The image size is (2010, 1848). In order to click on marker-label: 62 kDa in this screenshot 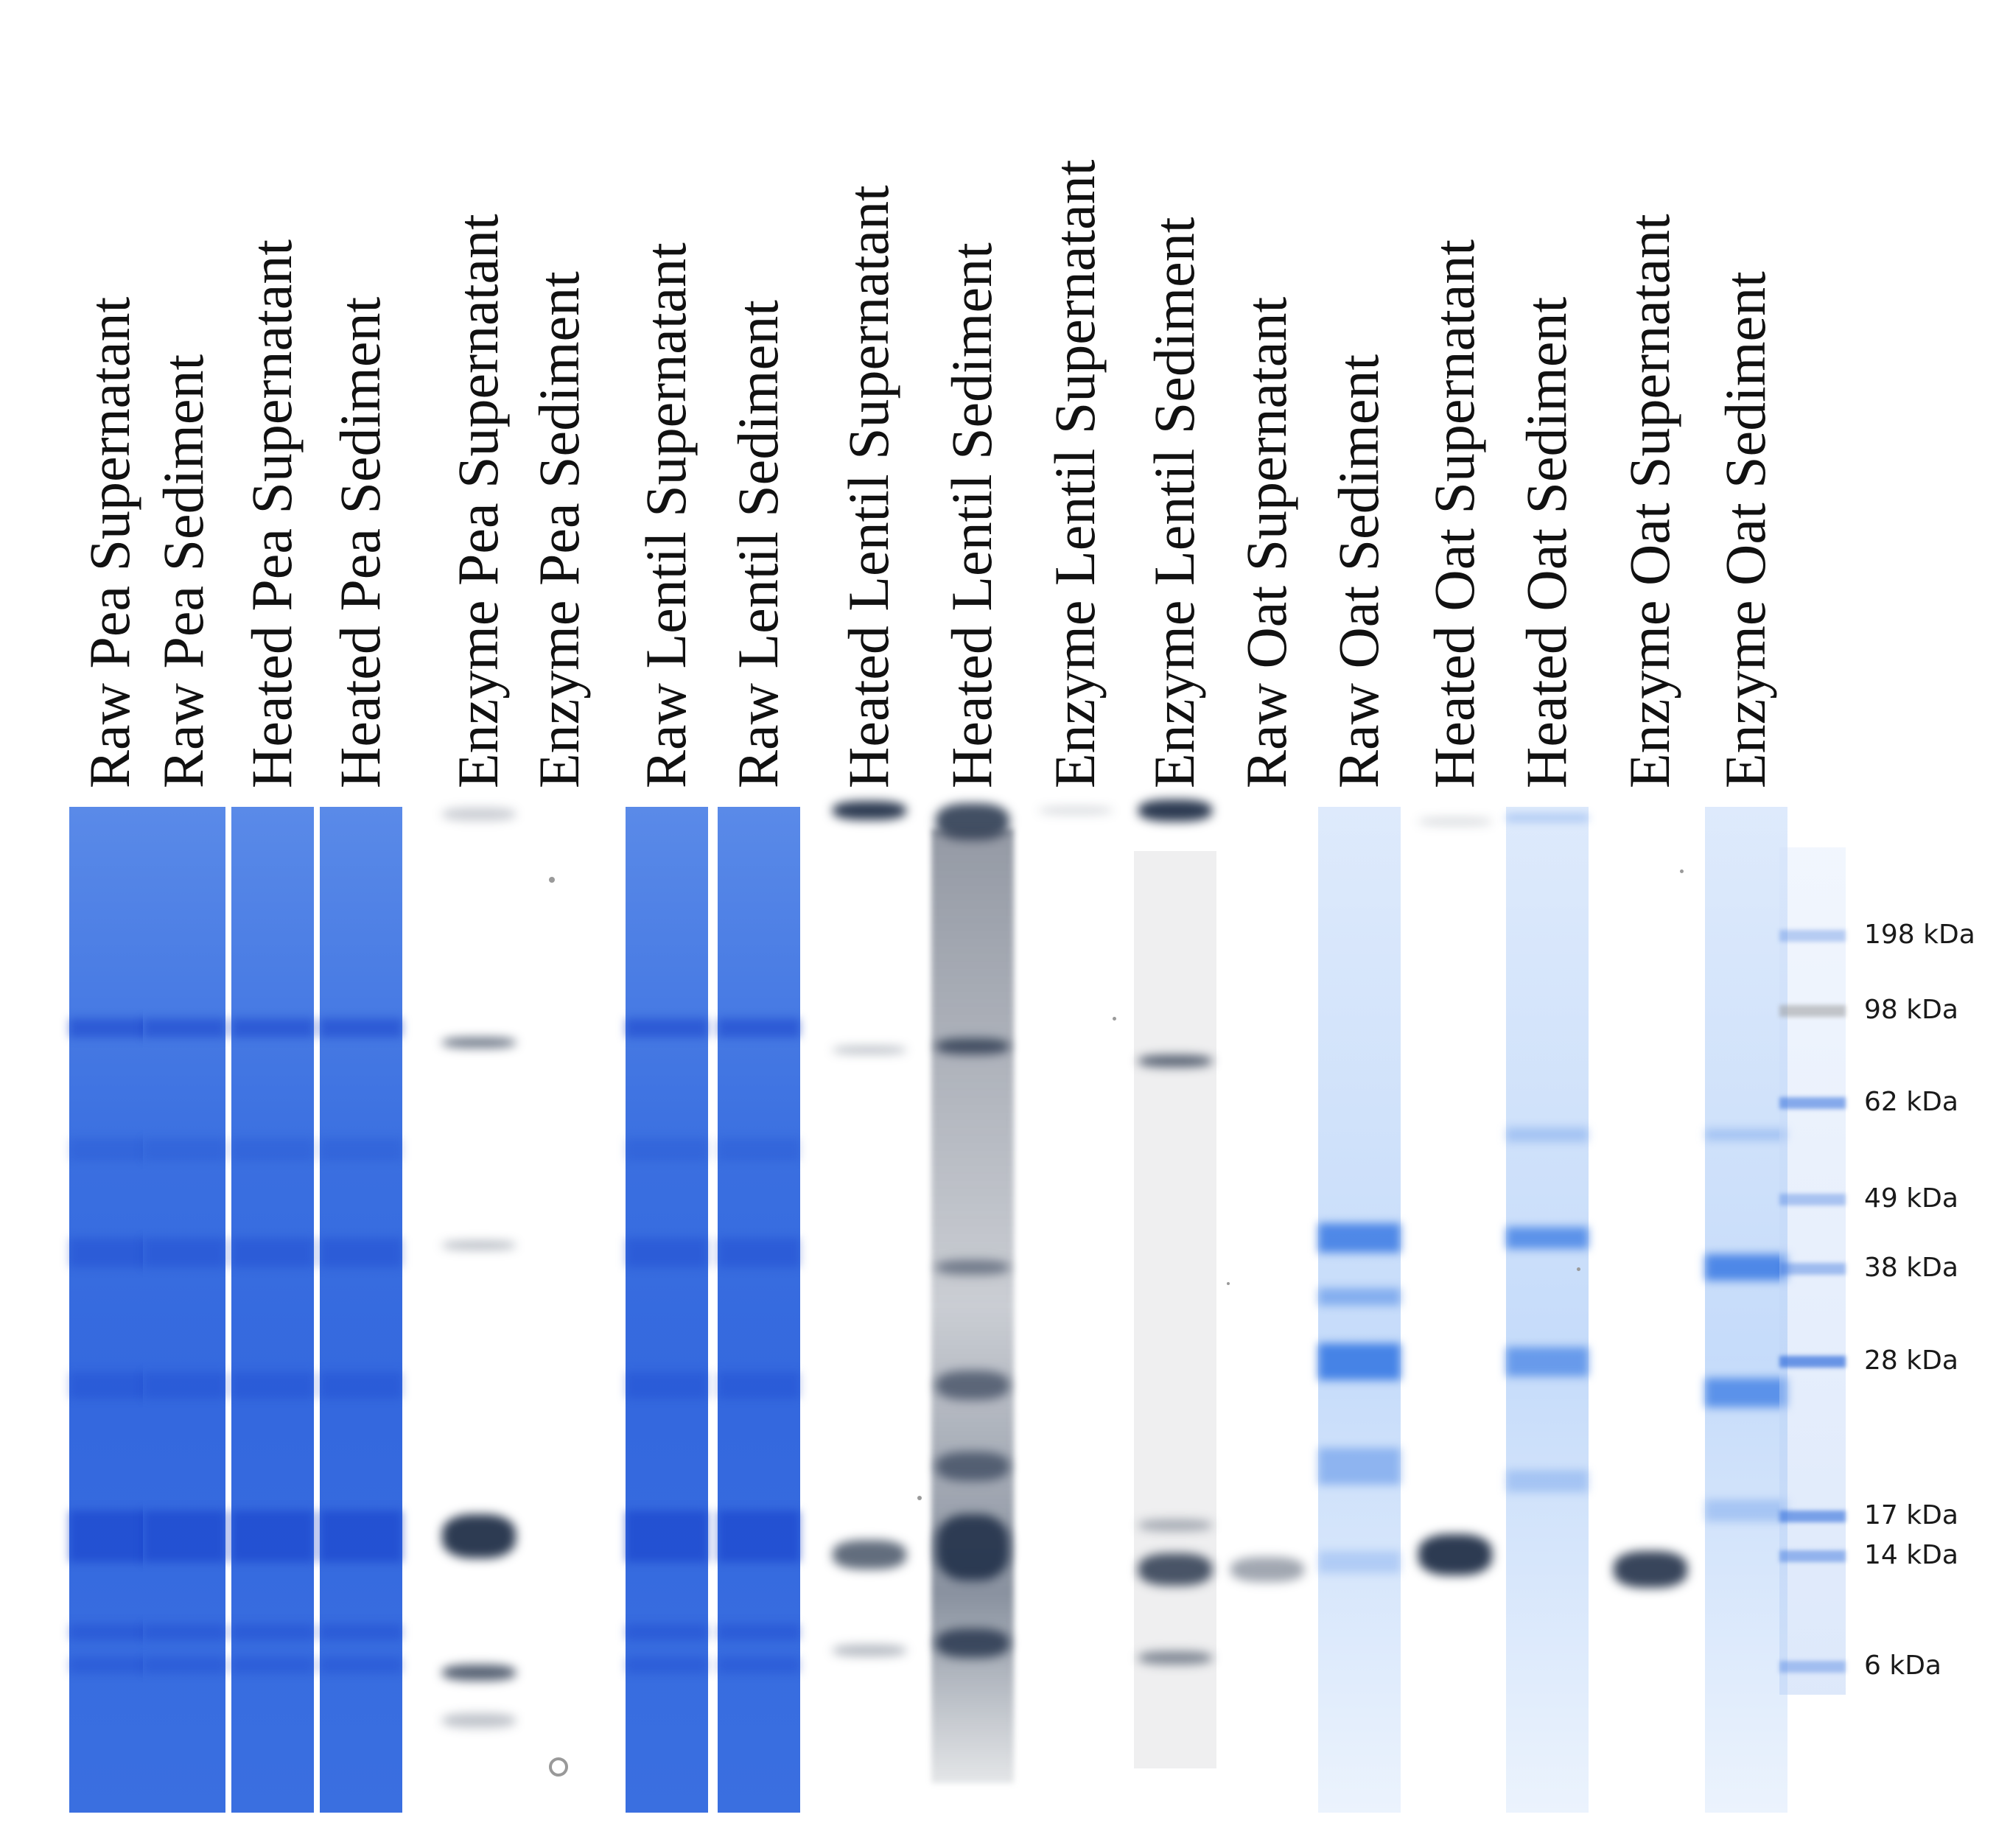, I will do `click(1911, 1102)`.